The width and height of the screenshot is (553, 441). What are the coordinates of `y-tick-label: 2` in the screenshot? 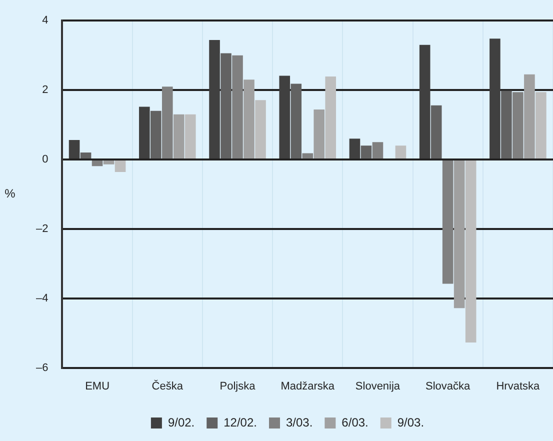 It's located at (45, 90).